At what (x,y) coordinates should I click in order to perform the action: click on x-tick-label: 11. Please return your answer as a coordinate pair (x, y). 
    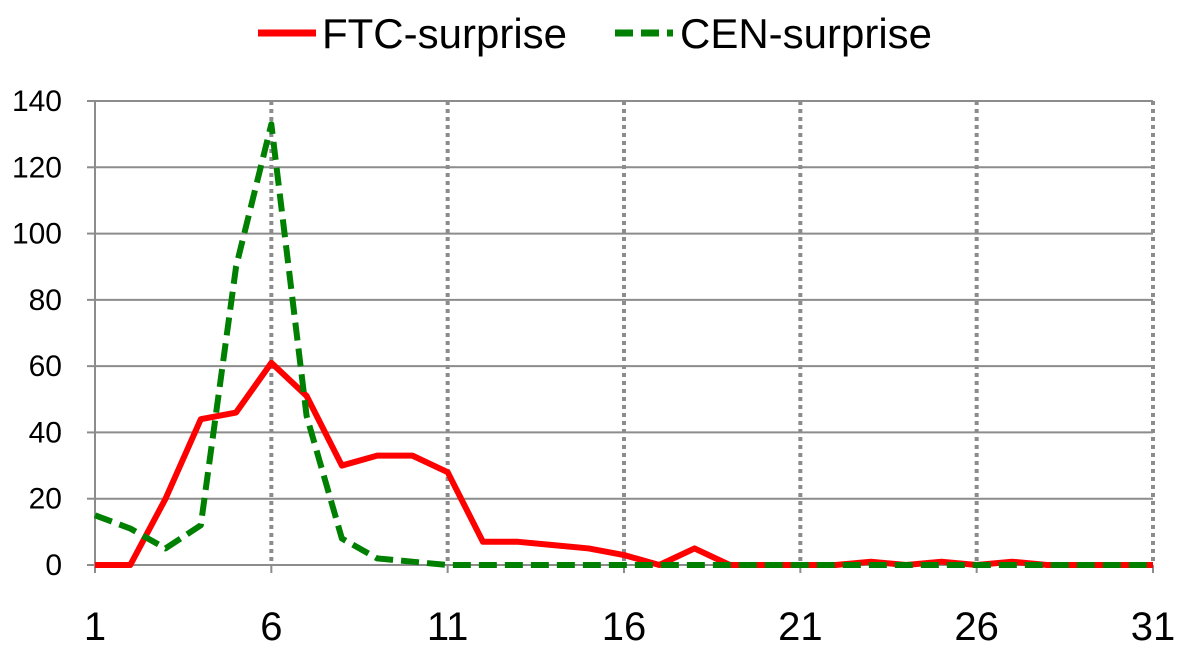
    Looking at the image, I should click on (448, 626).